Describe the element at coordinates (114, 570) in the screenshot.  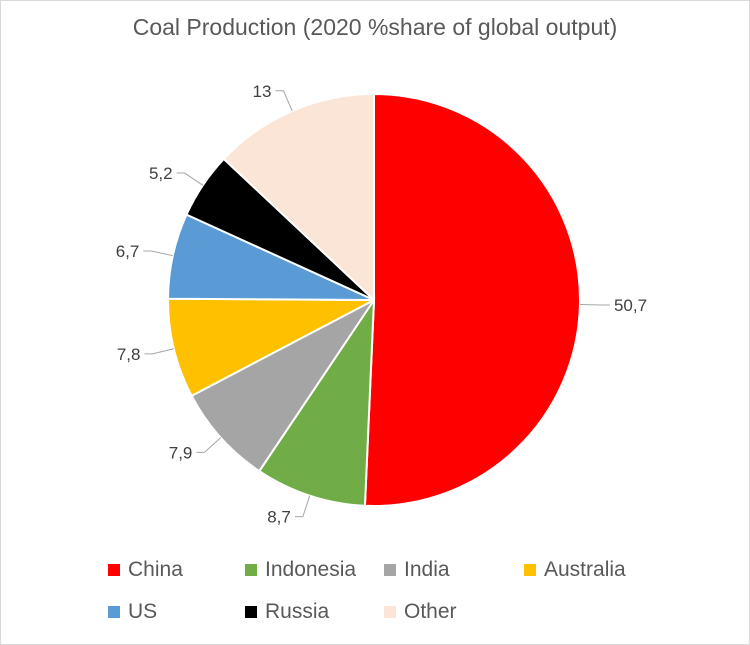
I see `legend-swatch-china` at that location.